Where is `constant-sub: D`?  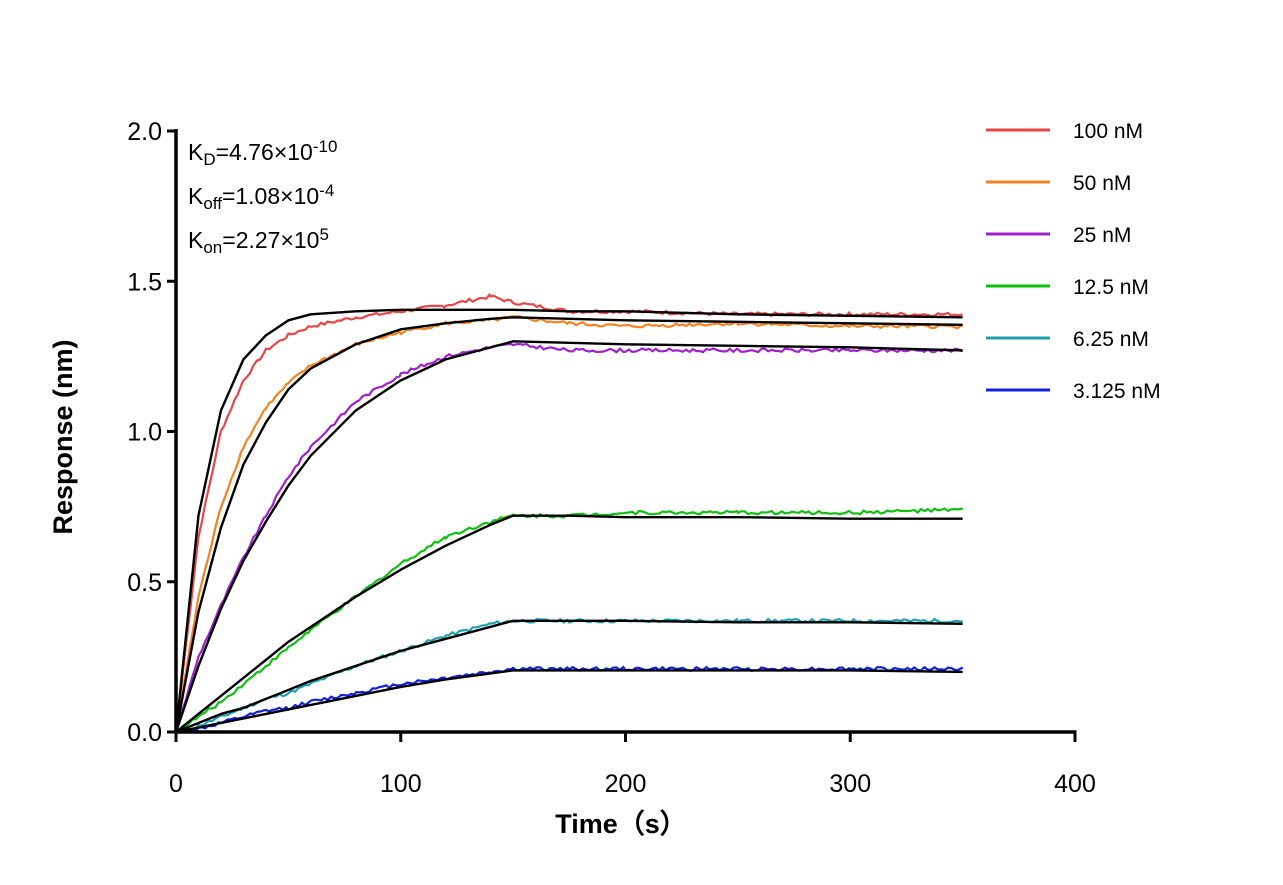
constant-sub: D is located at coordinates (209, 159).